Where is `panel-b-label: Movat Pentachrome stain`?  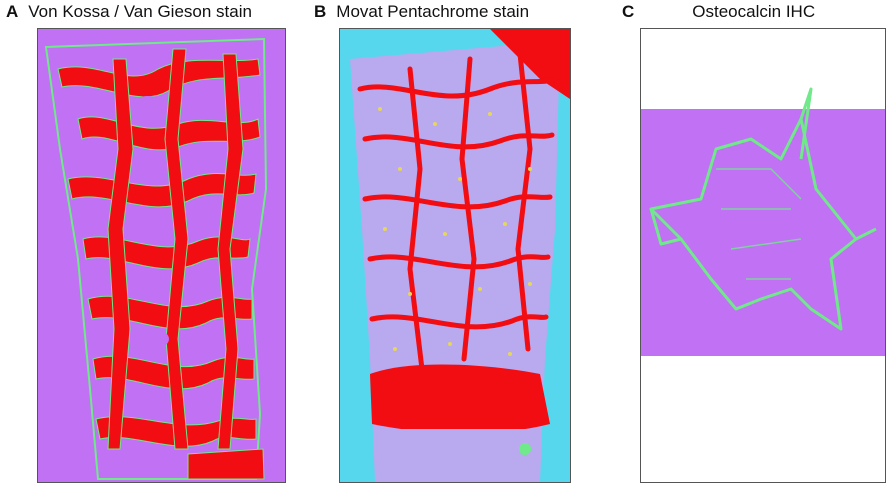
panel-b-label: Movat Pentachrome stain is located at coordinates (433, 11).